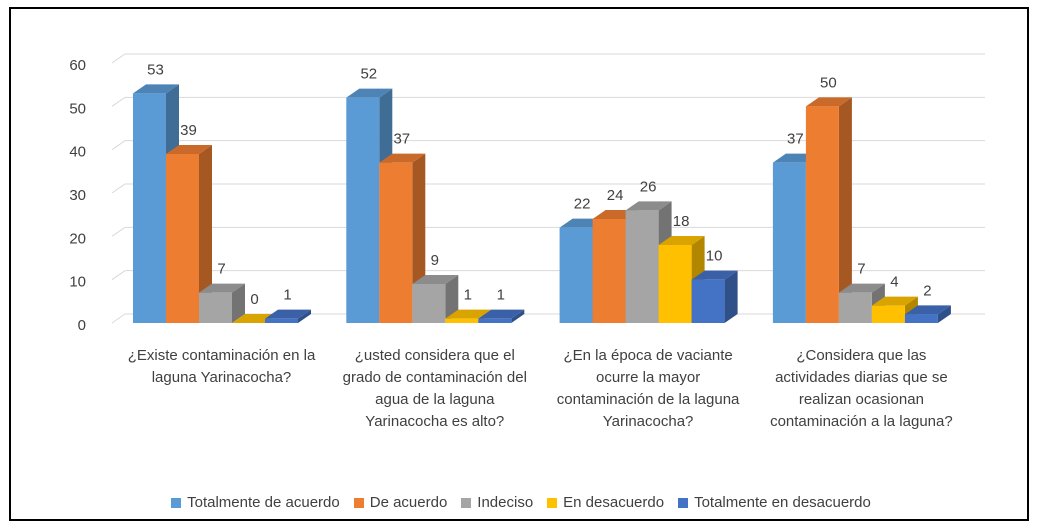 Image resolution: width=1042 pixels, height=532 pixels. Describe the element at coordinates (648, 186) in the screenshot. I see `data-label: 26` at that location.